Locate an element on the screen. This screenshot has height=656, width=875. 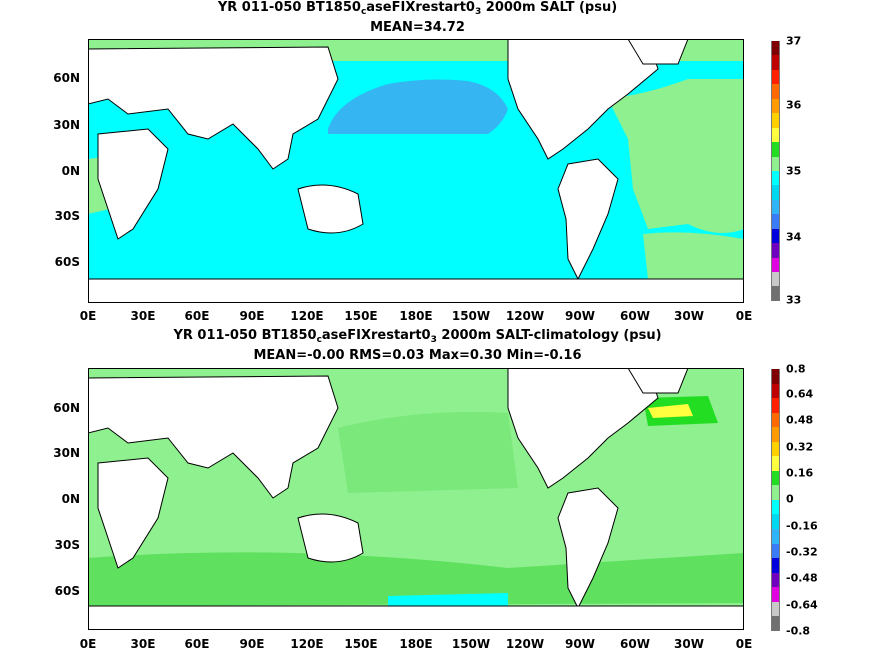
panel1-stats: MEAN=34.72 is located at coordinates (417, 27).